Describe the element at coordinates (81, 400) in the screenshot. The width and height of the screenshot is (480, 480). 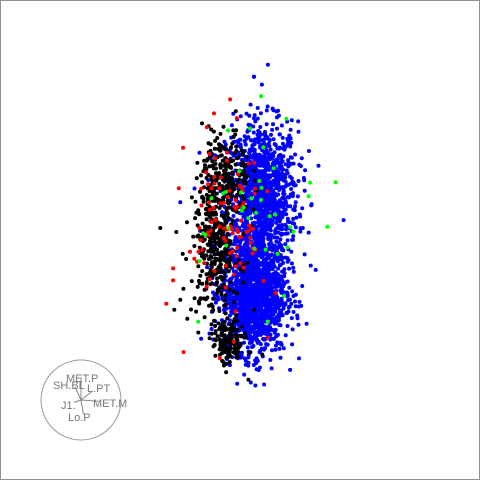
I see `biplot-circle` at that location.